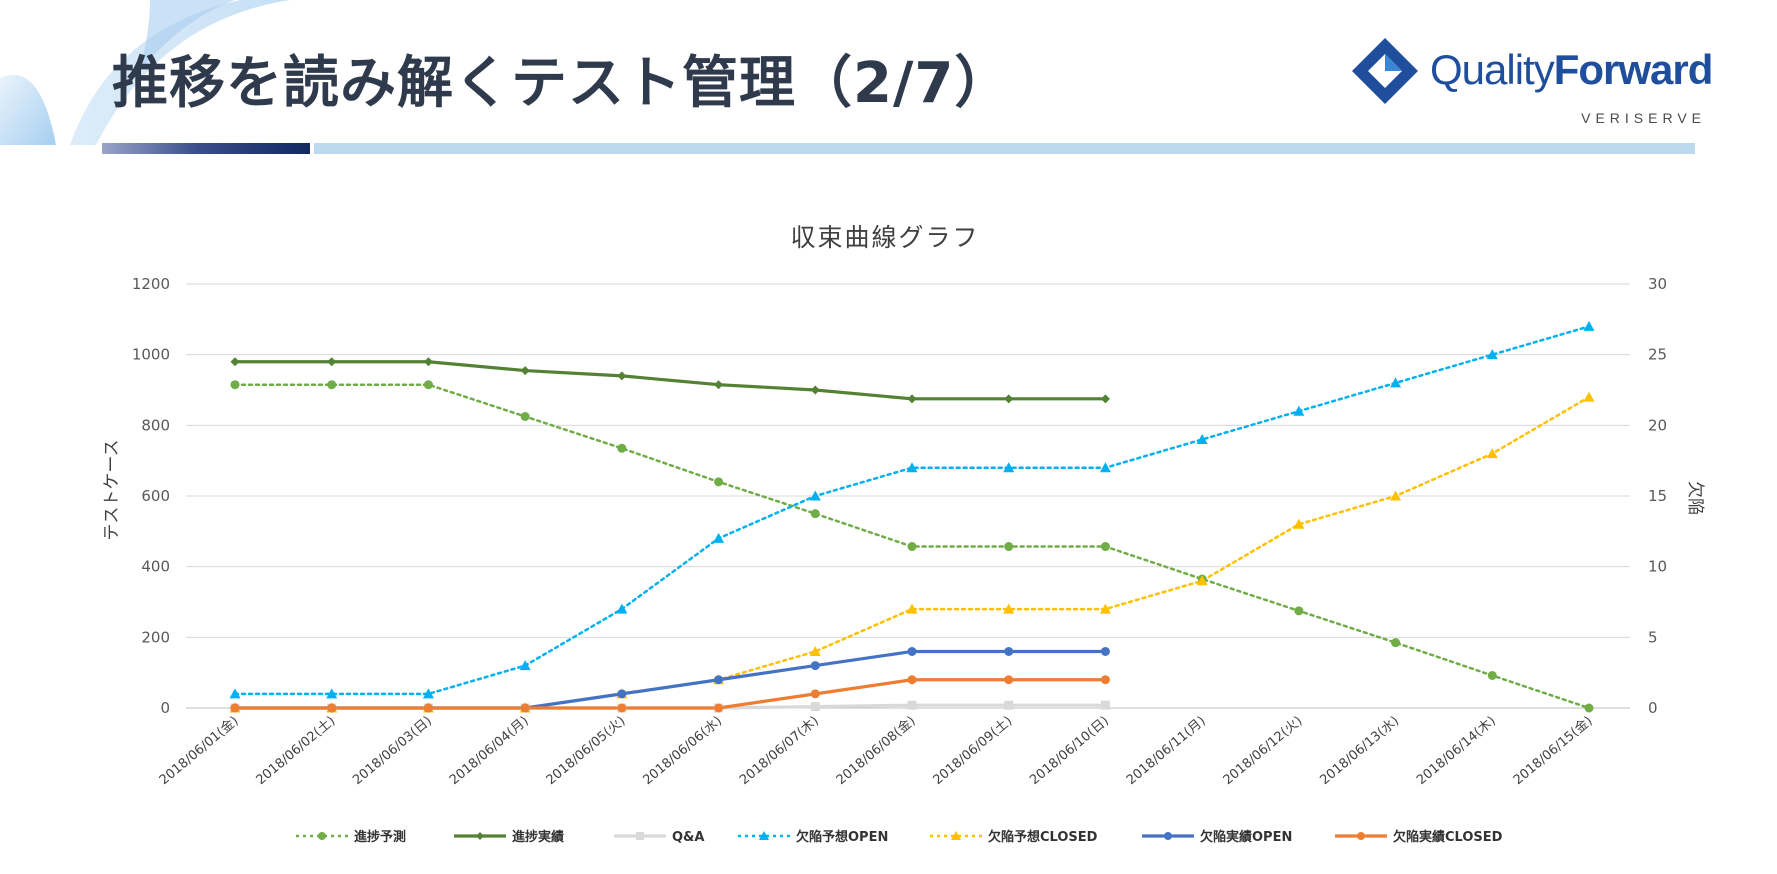 The image size is (1777, 874). What do you see at coordinates (198, 750) in the screenshot?
I see `x-tick-label: 2018/06/01(金)` at bounding box center [198, 750].